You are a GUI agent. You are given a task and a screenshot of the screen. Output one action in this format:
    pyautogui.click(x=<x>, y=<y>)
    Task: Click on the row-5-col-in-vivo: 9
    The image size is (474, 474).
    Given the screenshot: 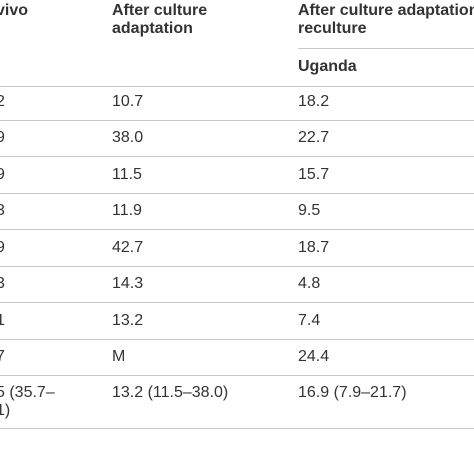 What is the action you would take?
    pyautogui.click(x=2, y=247)
    